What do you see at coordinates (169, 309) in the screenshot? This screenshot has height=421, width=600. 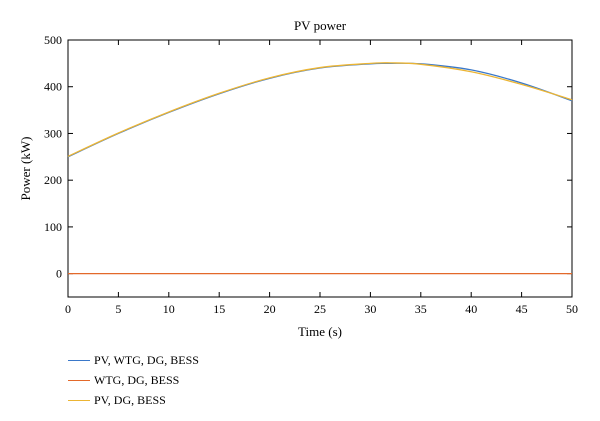 I see `x-tick-label: 10` at bounding box center [169, 309].